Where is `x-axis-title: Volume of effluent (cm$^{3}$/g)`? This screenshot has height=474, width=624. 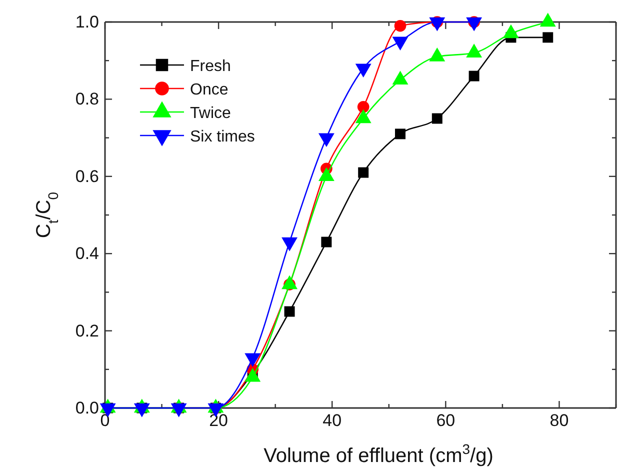 x-axis-title: Volume of effluent (cm$^{3}$/g) is located at coordinates (379, 454).